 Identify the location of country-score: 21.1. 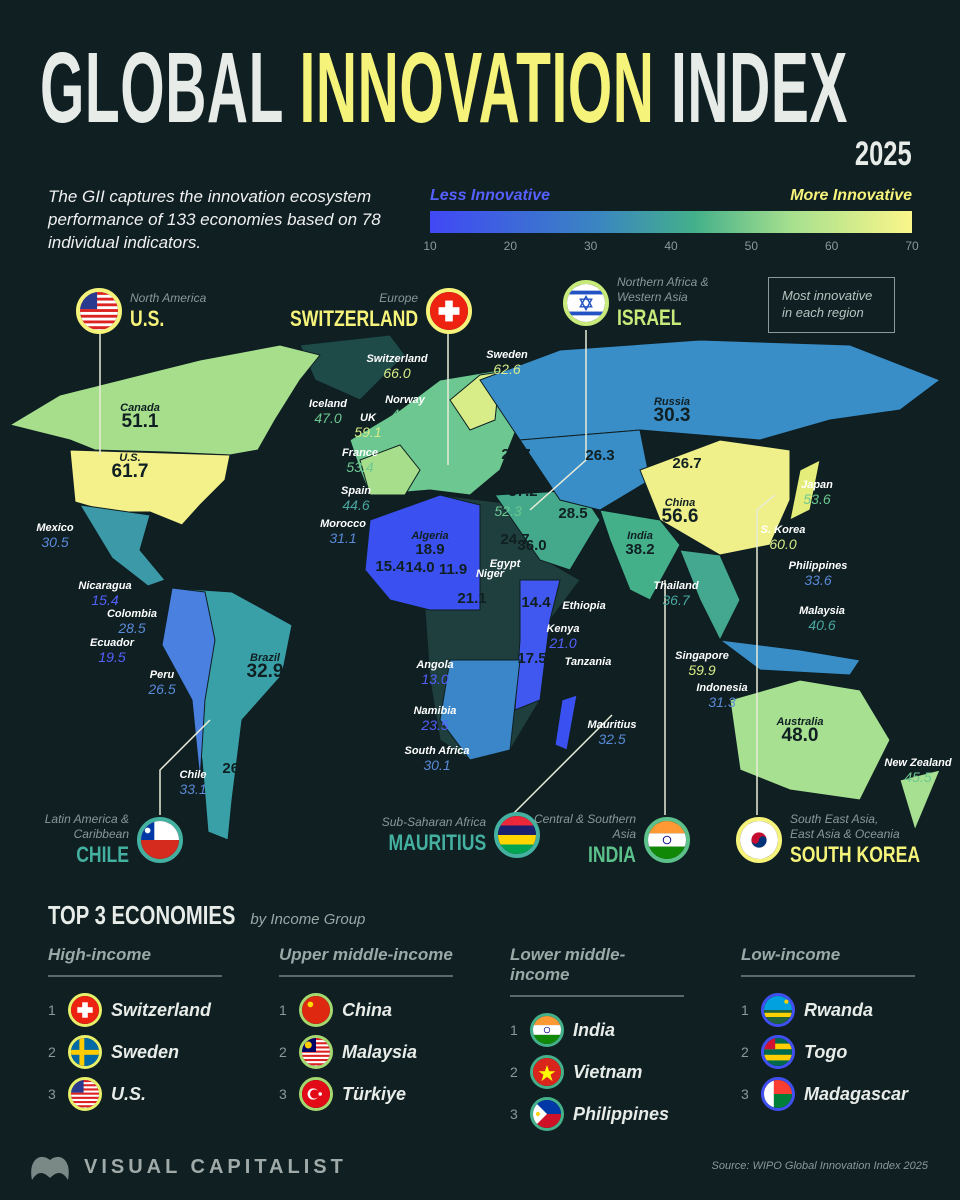
(472, 598).